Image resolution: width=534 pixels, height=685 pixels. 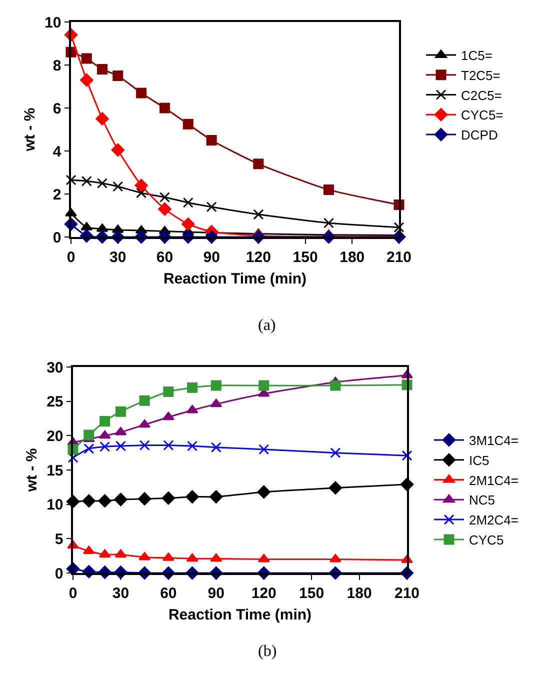 I want to click on y-tick-label: 5, so click(x=59, y=539).